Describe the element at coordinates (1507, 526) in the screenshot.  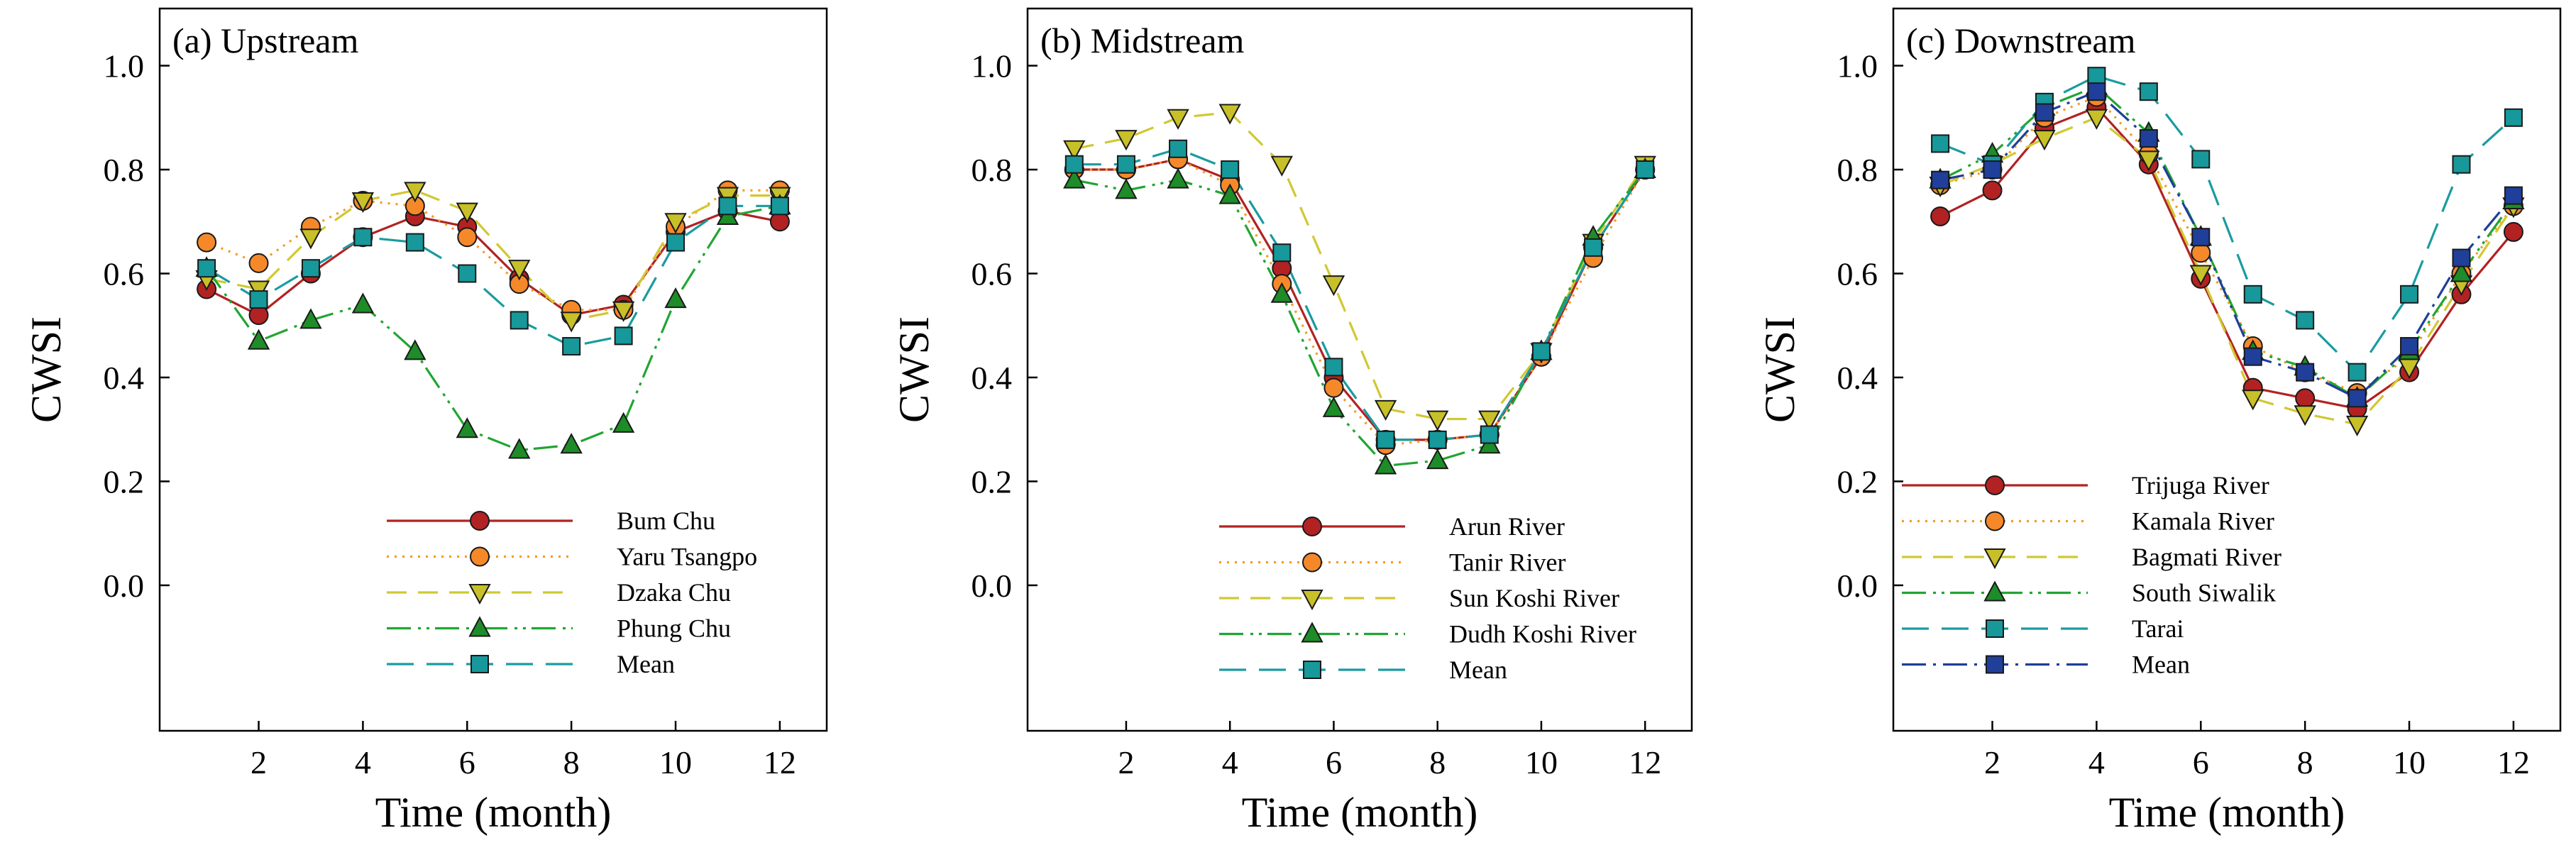
I see `legend-label: Arun River` at that location.